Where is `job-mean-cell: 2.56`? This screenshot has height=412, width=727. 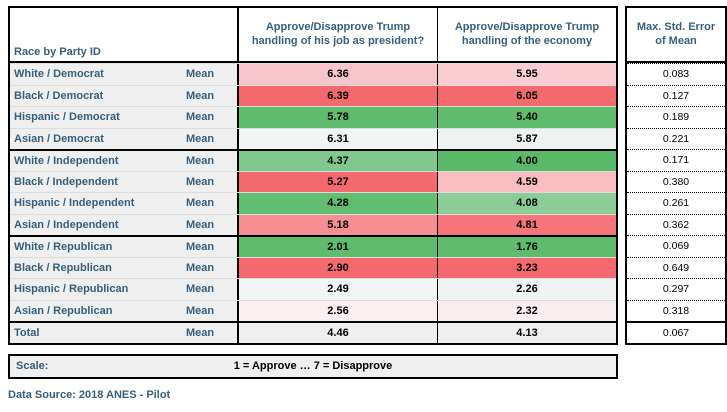
job-mean-cell: 2.56 is located at coordinates (337, 310).